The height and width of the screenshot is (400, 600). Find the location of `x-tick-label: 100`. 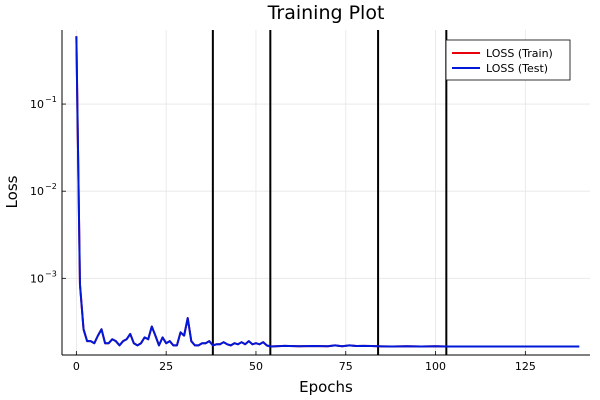

x-tick-label: 100 is located at coordinates (435, 366).